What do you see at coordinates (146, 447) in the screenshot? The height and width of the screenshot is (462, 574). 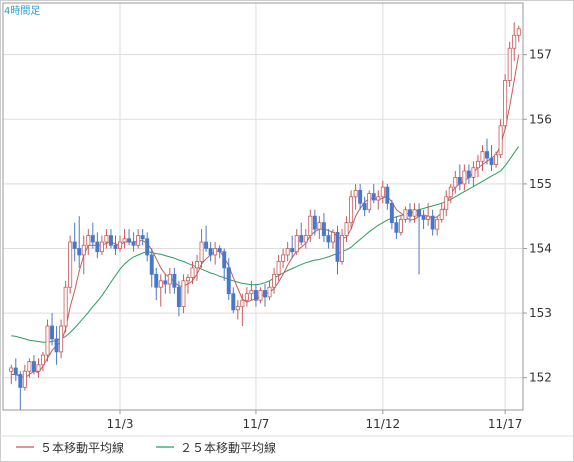 I see `legend: ５本移動平均線 ２５本移動平均線` at bounding box center [146, 447].